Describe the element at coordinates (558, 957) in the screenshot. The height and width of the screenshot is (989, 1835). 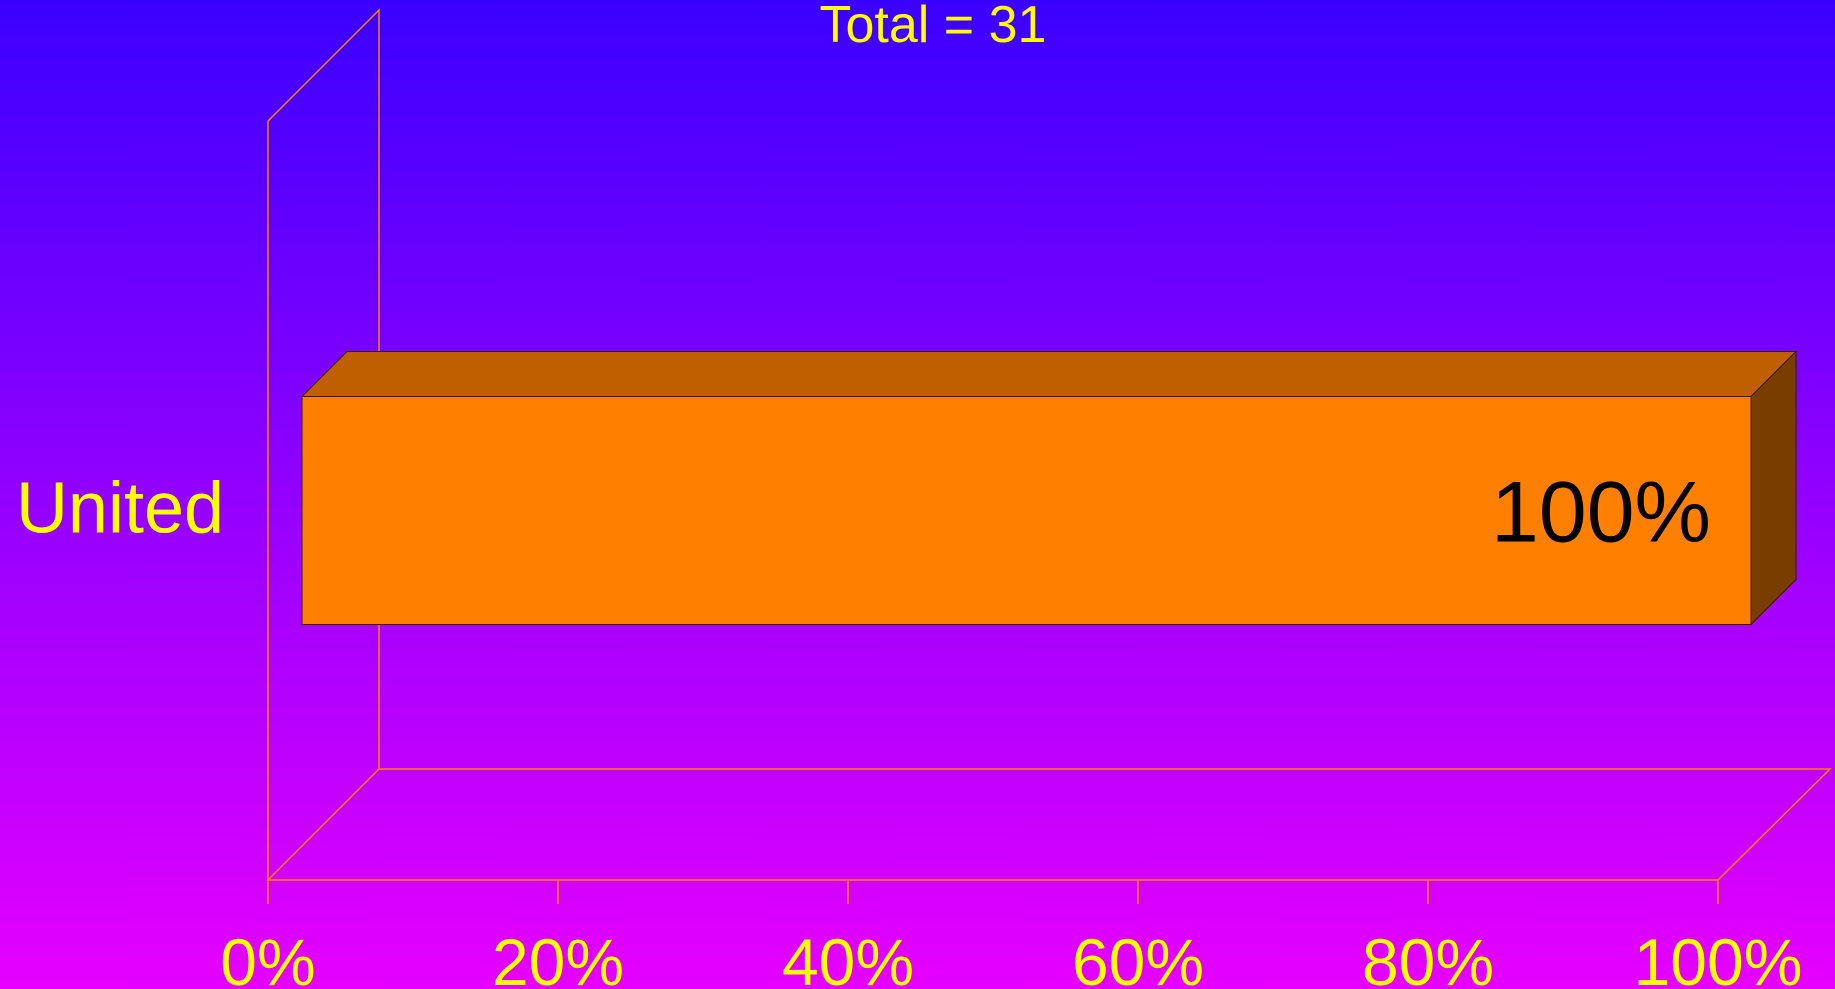
I see `x-tick-label-1: 20%` at that location.